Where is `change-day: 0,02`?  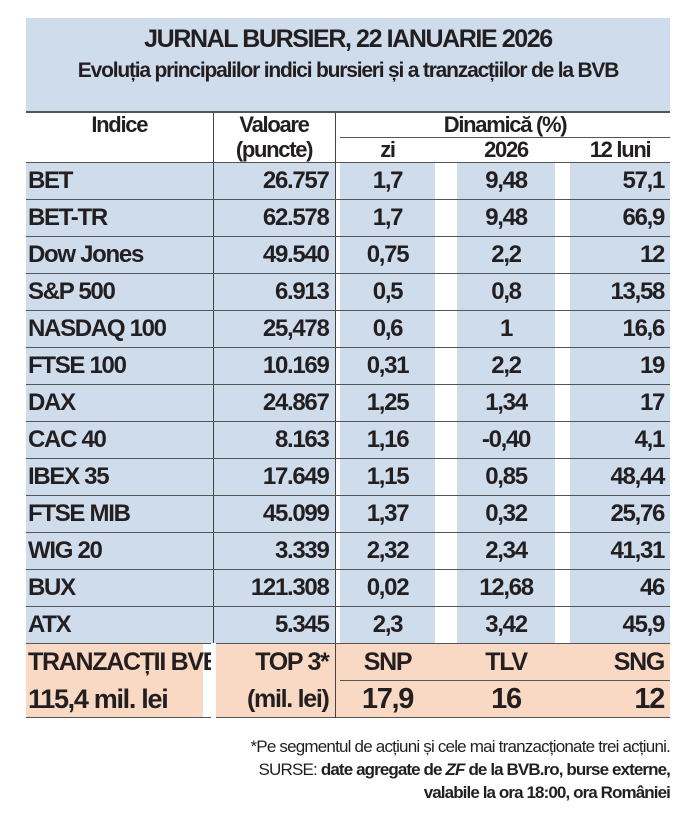
change-day: 0,02 is located at coordinates (387, 588).